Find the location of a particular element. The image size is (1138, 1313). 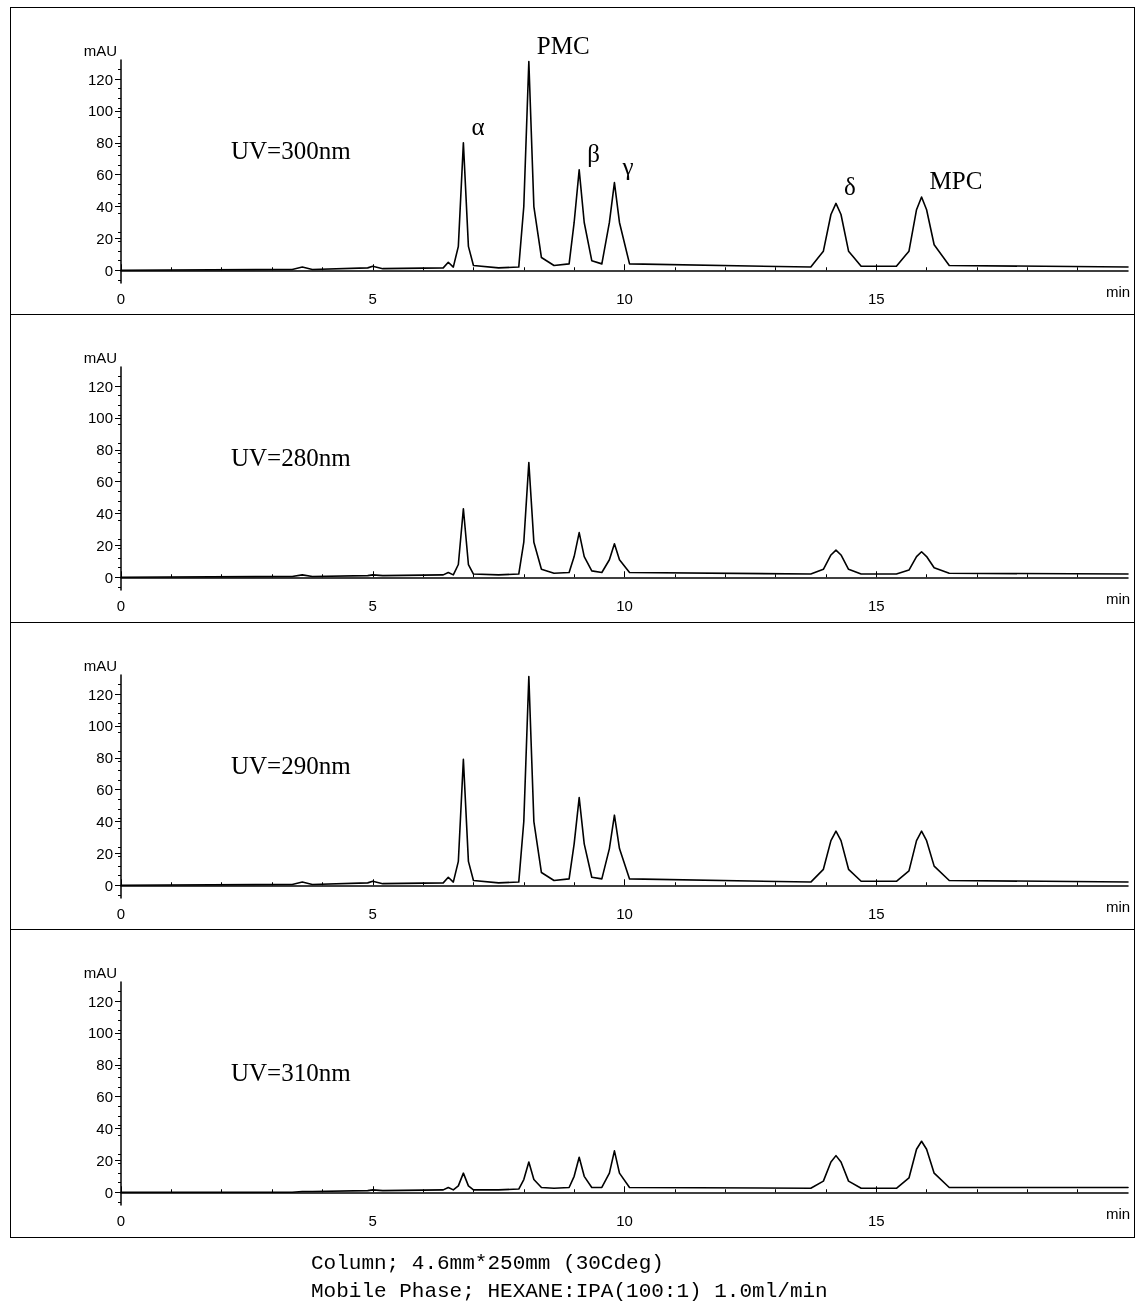

annotation: UV=280nm is located at coordinates (291, 457).